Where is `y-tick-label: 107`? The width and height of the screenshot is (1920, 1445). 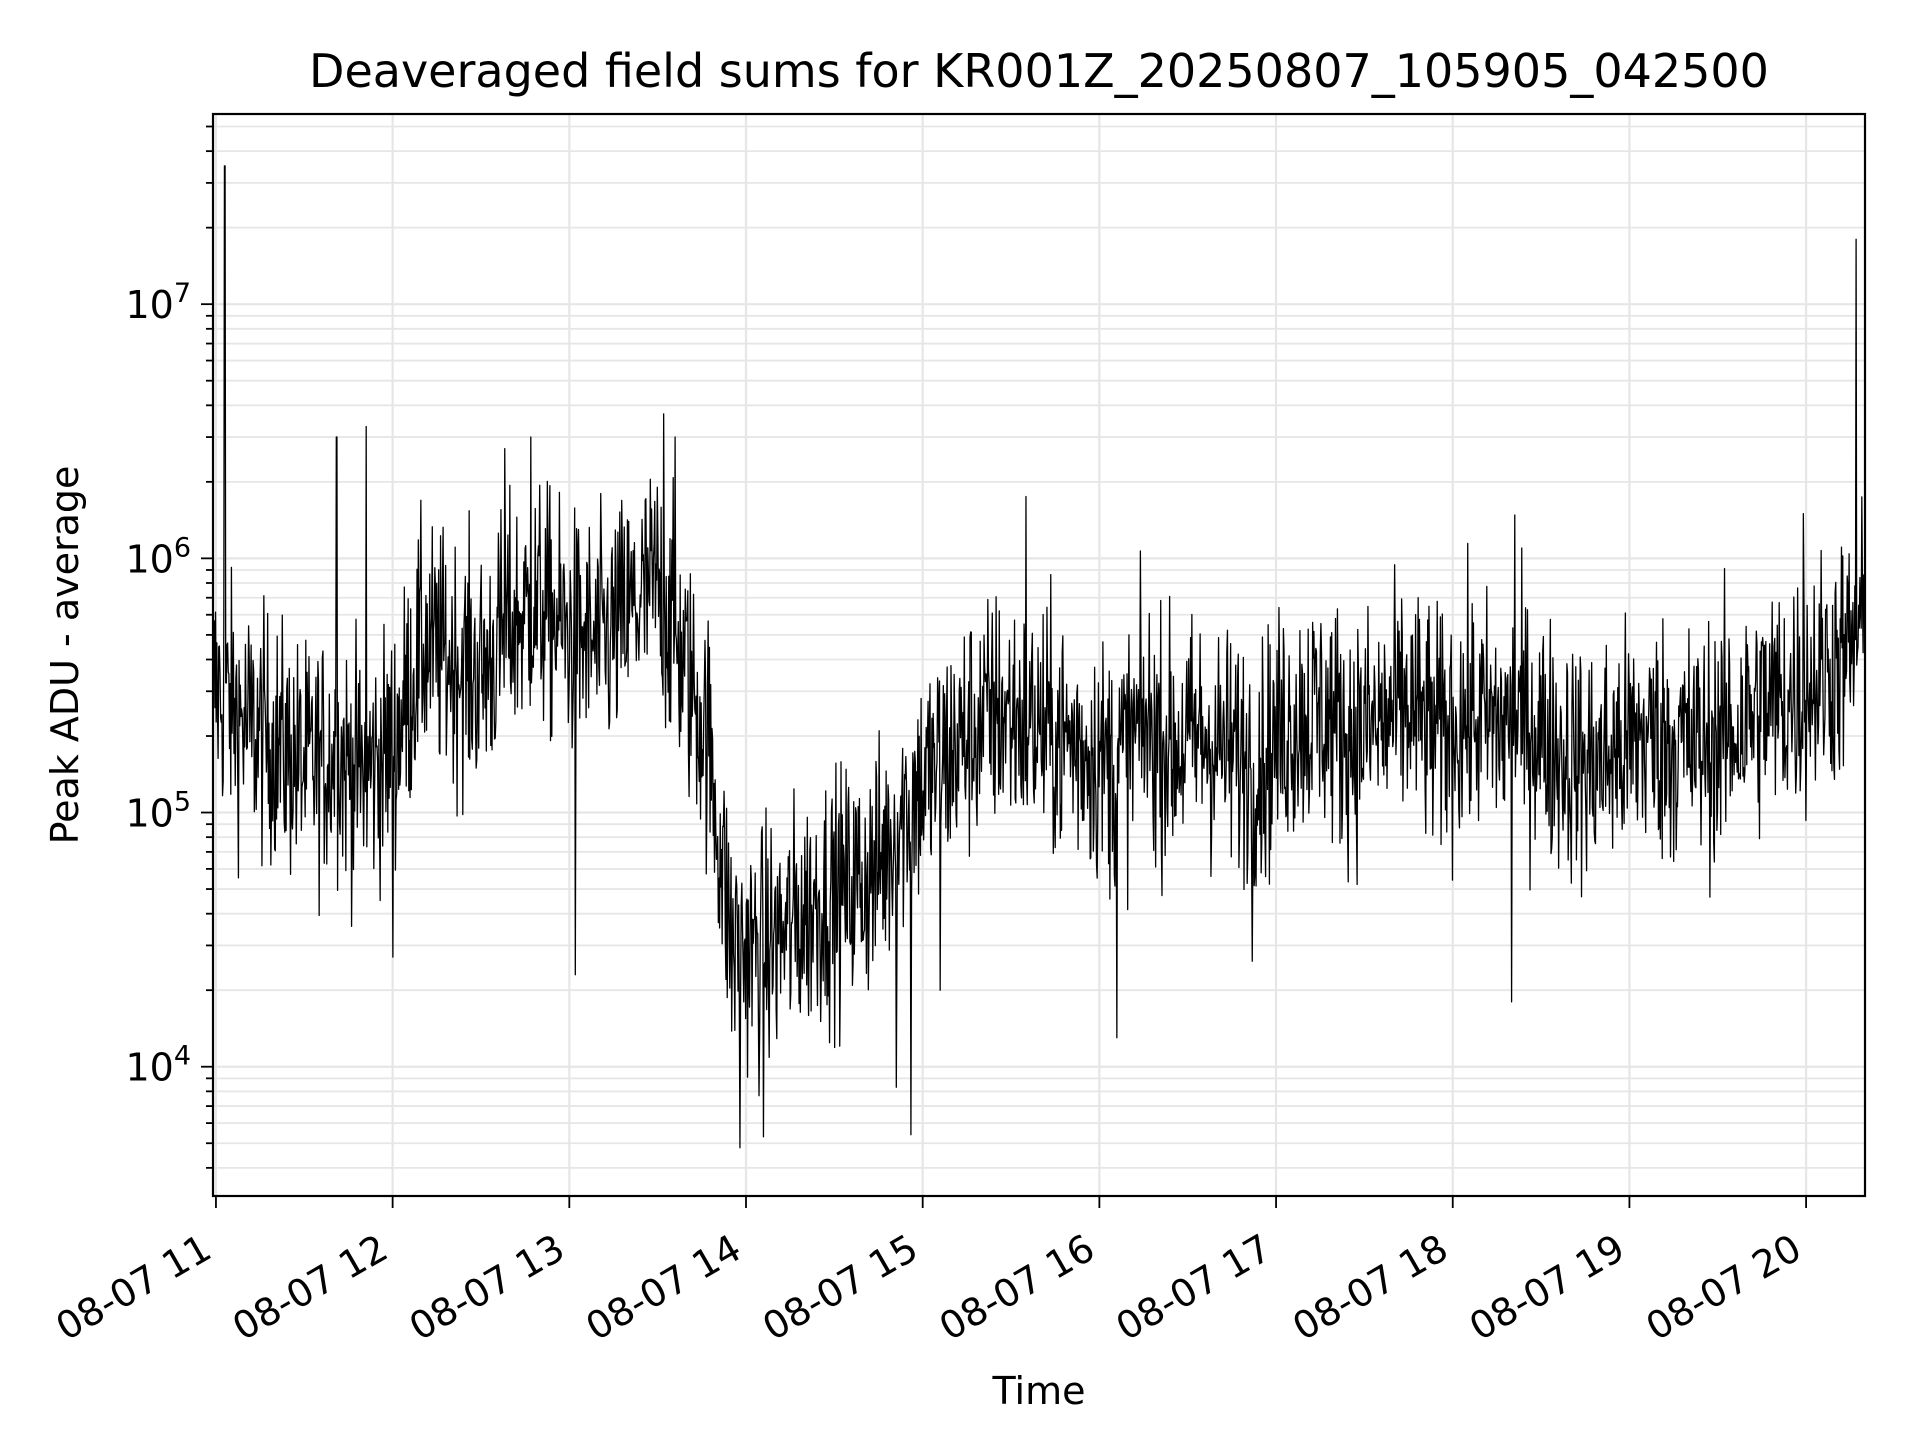
y-tick-label: 107 is located at coordinates (158, 302).